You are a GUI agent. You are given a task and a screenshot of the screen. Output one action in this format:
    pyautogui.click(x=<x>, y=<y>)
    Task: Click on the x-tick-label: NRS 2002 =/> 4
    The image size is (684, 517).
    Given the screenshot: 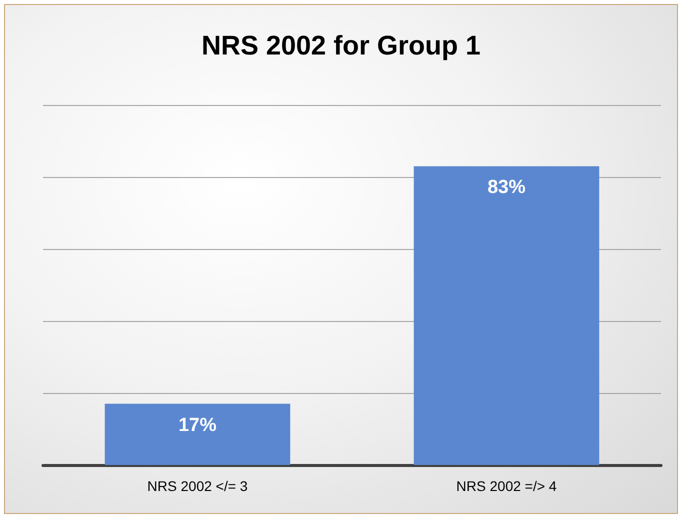 What is the action you would take?
    pyautogui.click(x=506, y=486)
    